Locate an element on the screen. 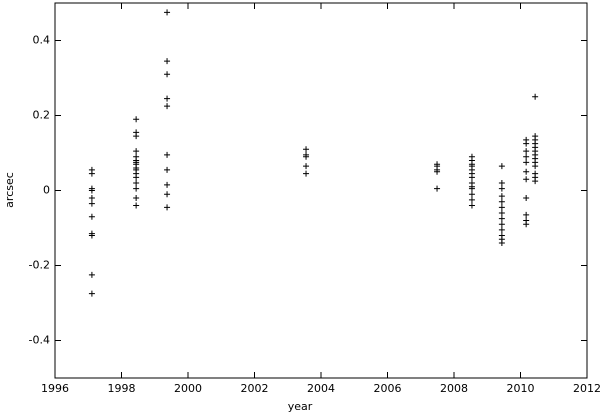 The height and width of the screenshot is (415, 600). y-tick-label: 0.2 is located at coordinates (42, 115).